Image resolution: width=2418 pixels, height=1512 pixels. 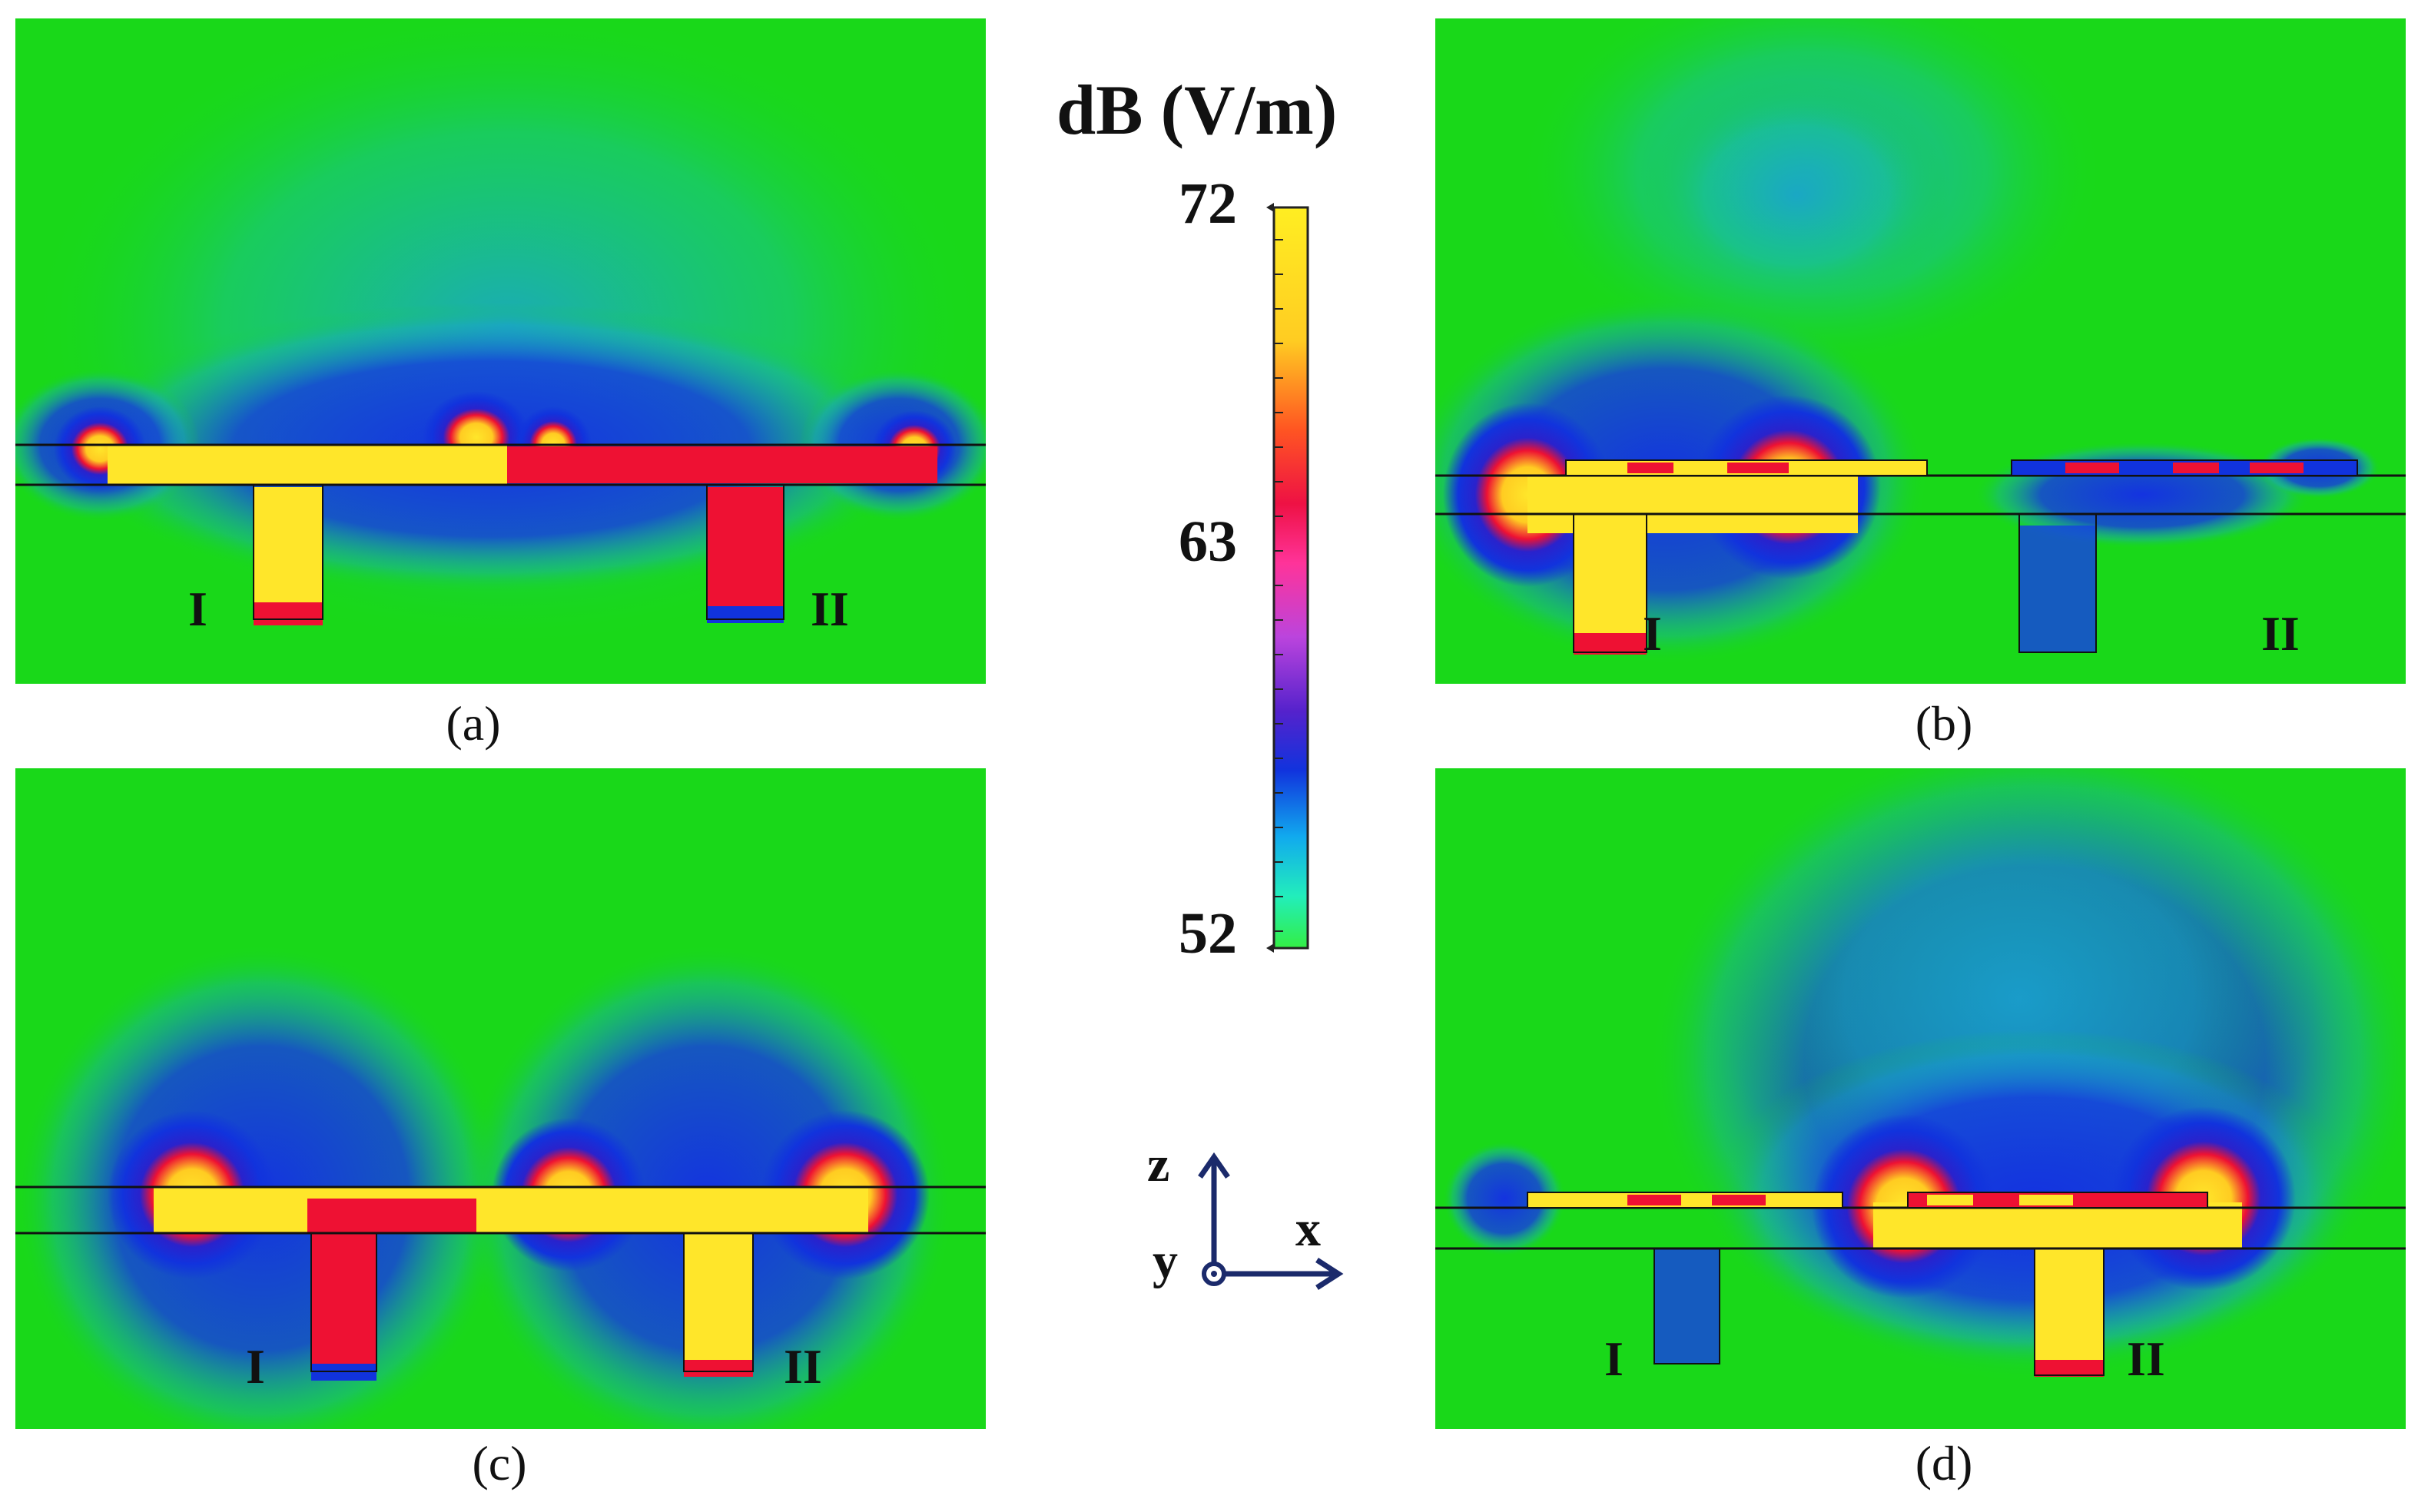 What do you see at coordinates (255, 1366) in the screenshot?
I see `panel-c-port-1-label: I` at bounding box center [255, 1366].